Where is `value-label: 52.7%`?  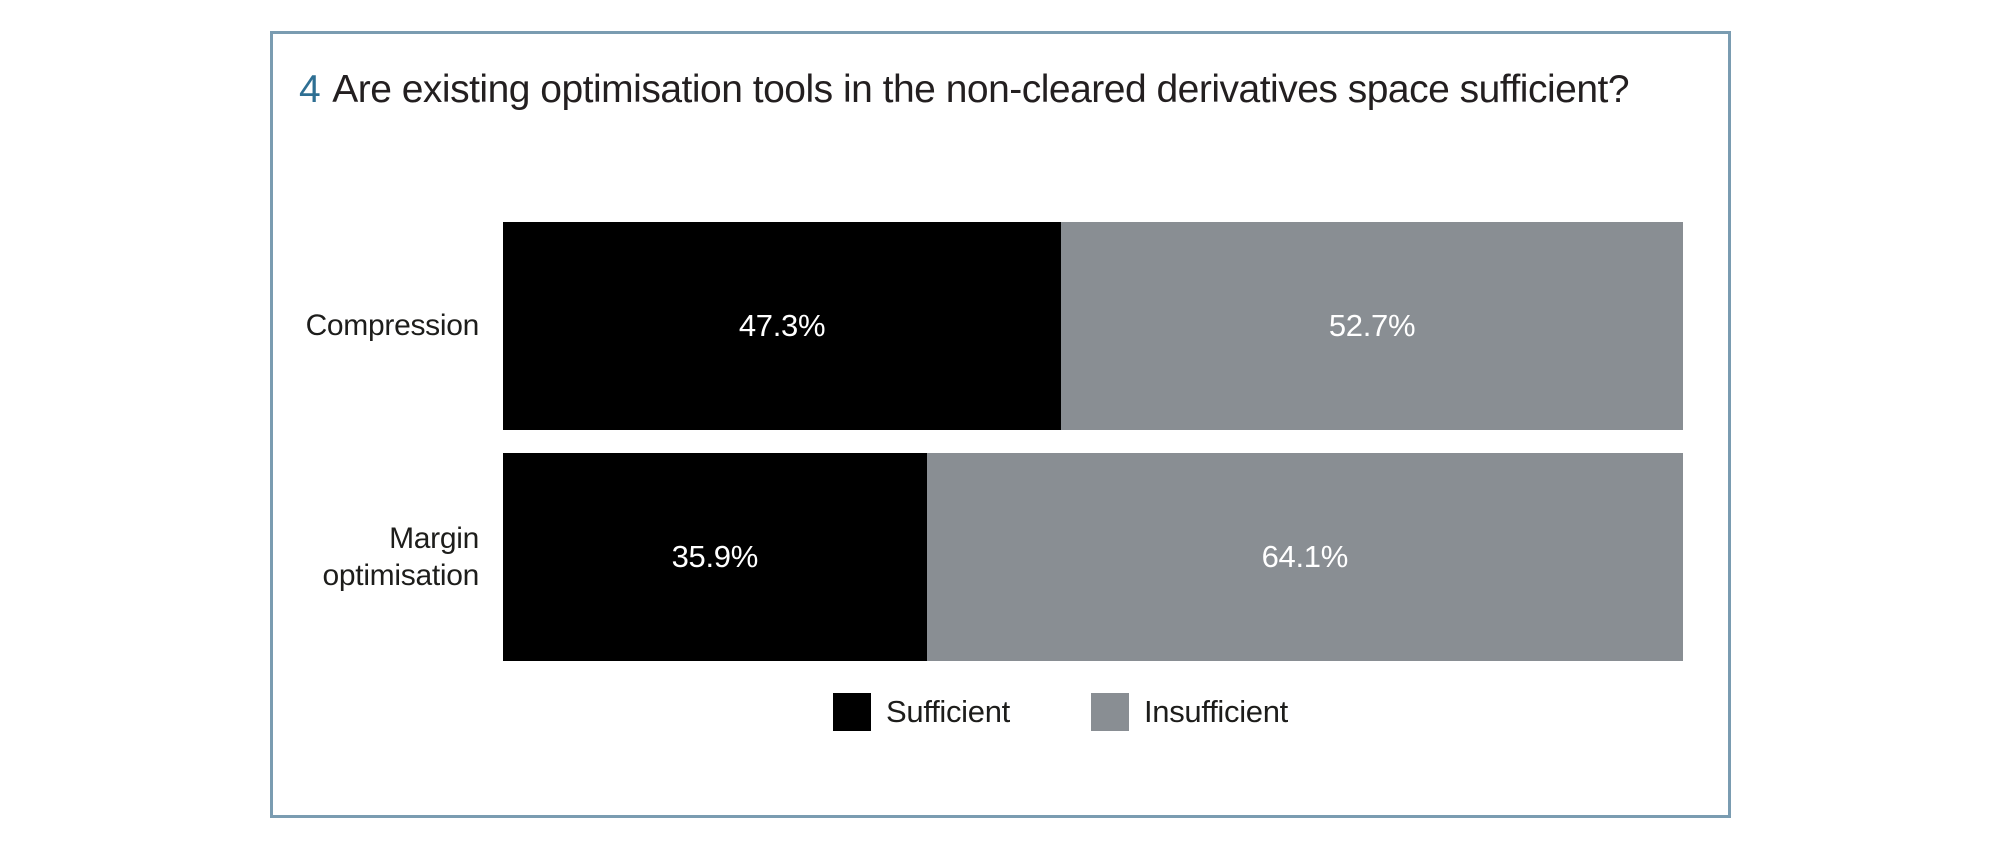 value-label: 52.7% is located at coordinates (1372, 325).